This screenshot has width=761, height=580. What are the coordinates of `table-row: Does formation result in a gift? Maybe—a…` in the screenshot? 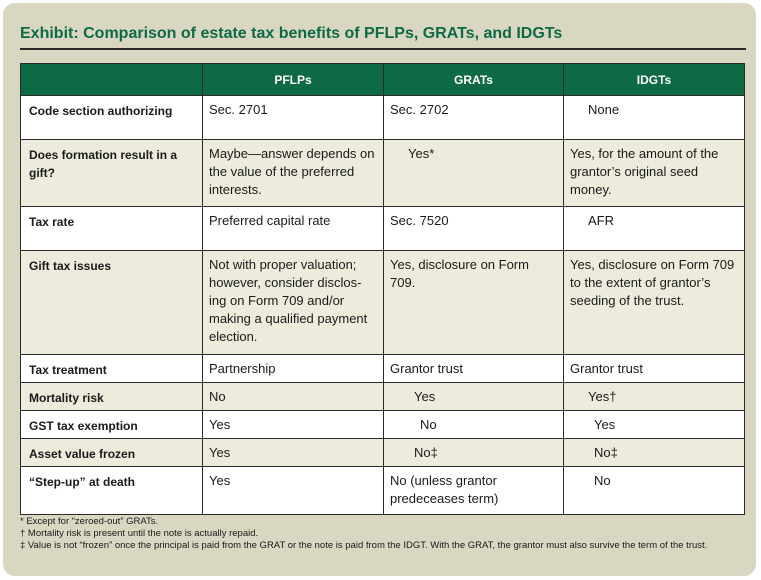 It's located at (382, 173).